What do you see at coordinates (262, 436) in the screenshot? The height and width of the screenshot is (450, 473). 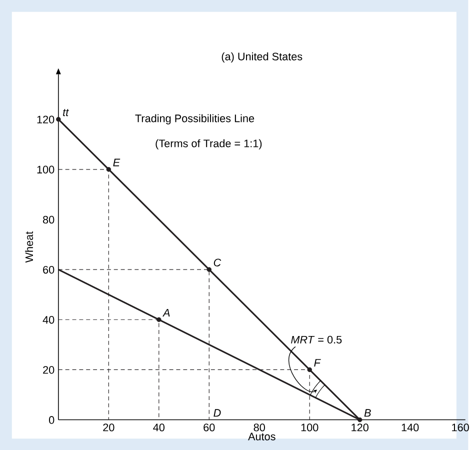 I see `x-axis-title: Autos` at bounding box center [262, 436].